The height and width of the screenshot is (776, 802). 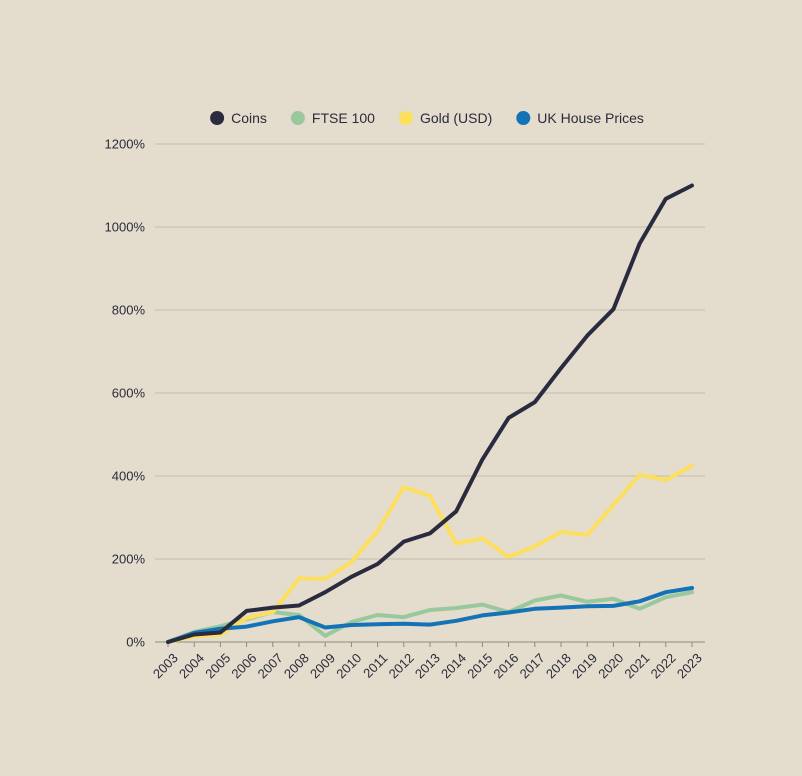 What do you see at coordinates (125, 144) in the screenshot?
I see `y-tick-label: 1200%` at bounding box center [125, 144].